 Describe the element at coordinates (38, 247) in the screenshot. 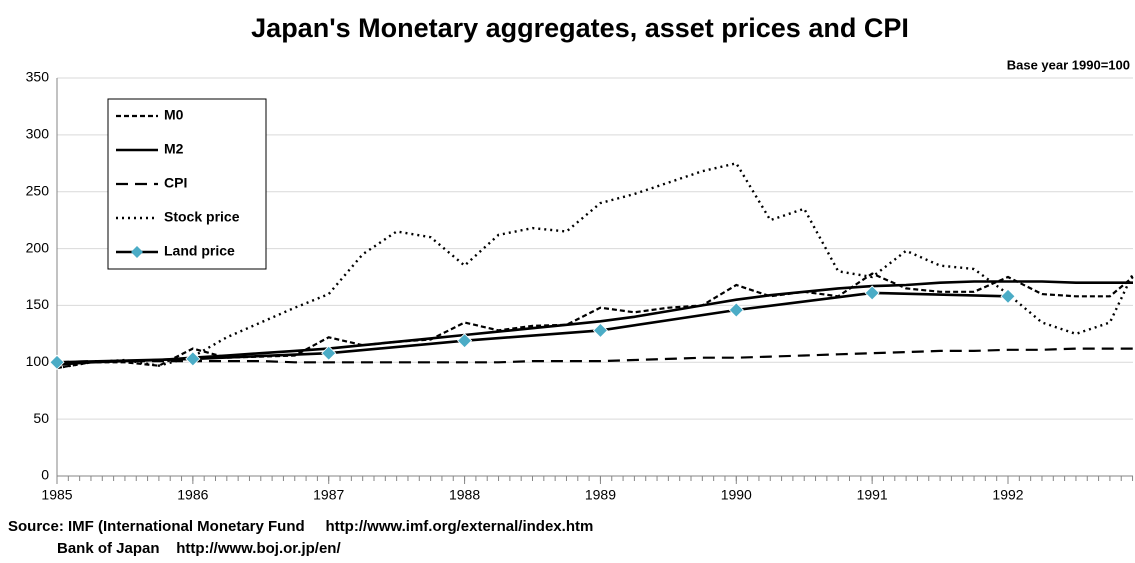

I see `y-tick-label: 200` at that location.